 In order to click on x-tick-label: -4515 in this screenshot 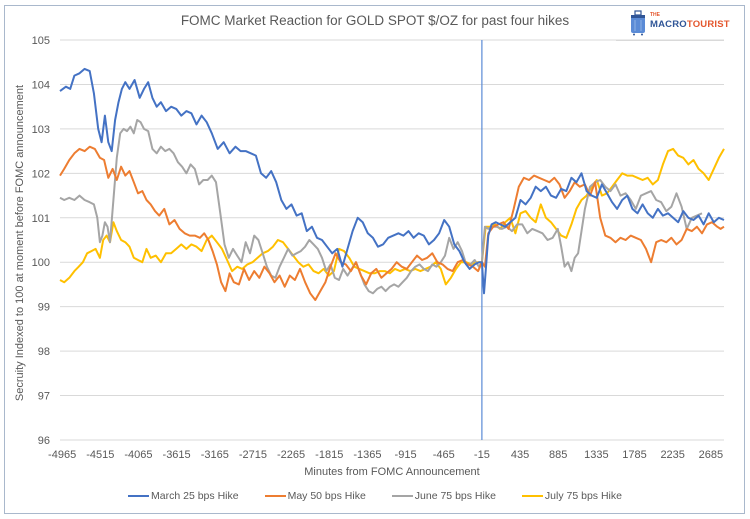, I will do `click(100, 455)`.